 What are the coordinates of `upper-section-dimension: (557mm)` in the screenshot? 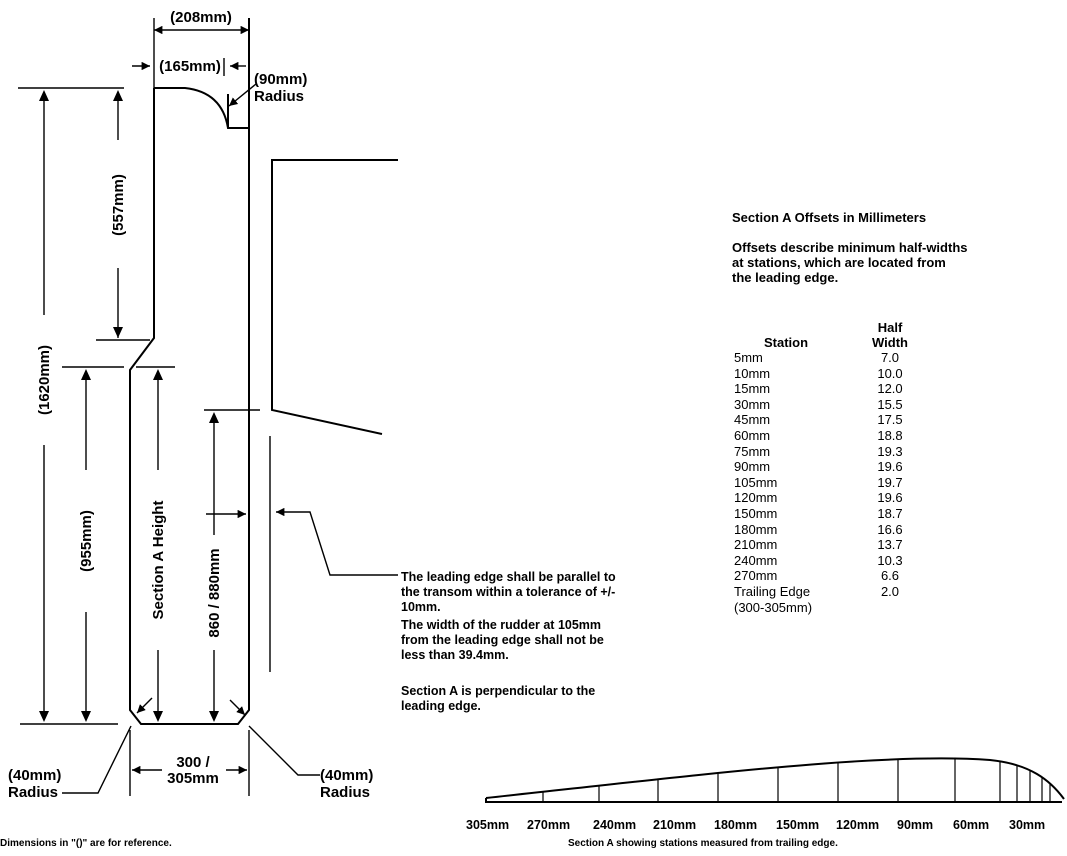 It's located at (123, 215).